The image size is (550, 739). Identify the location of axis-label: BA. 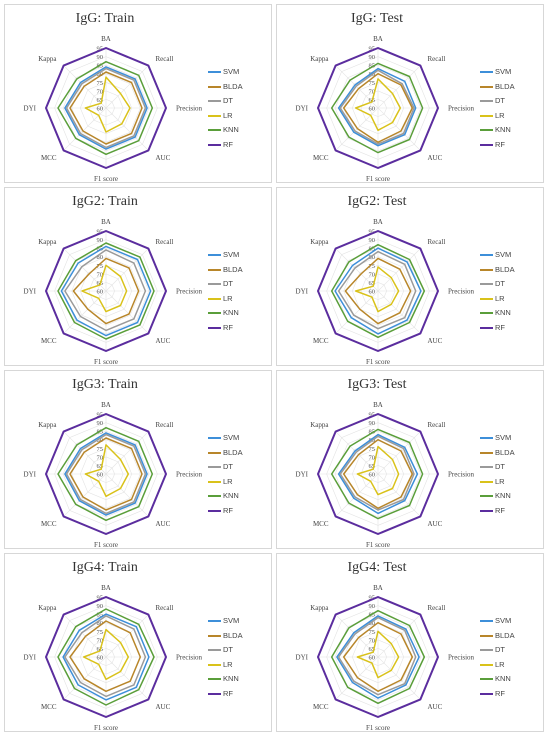
(378, 222).